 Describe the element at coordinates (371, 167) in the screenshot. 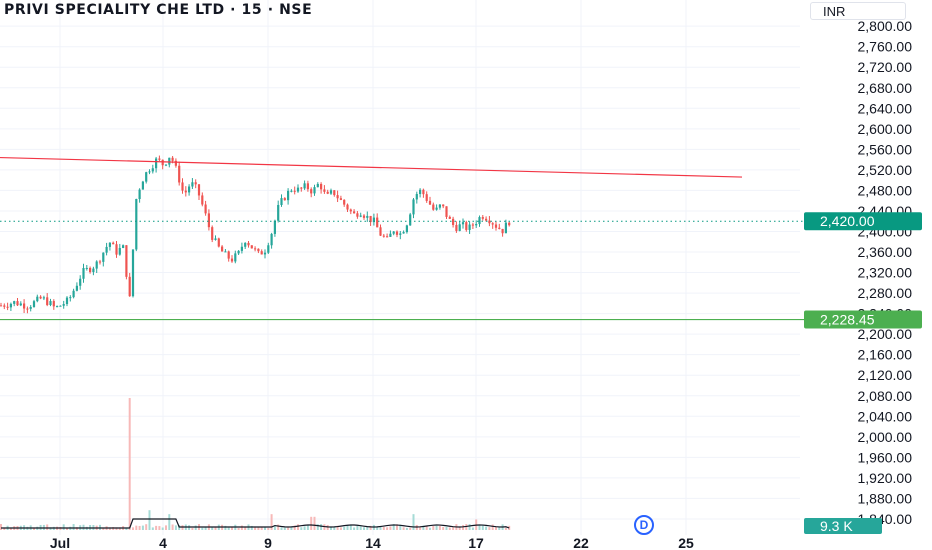

I see `resistance-trendline` at that location.